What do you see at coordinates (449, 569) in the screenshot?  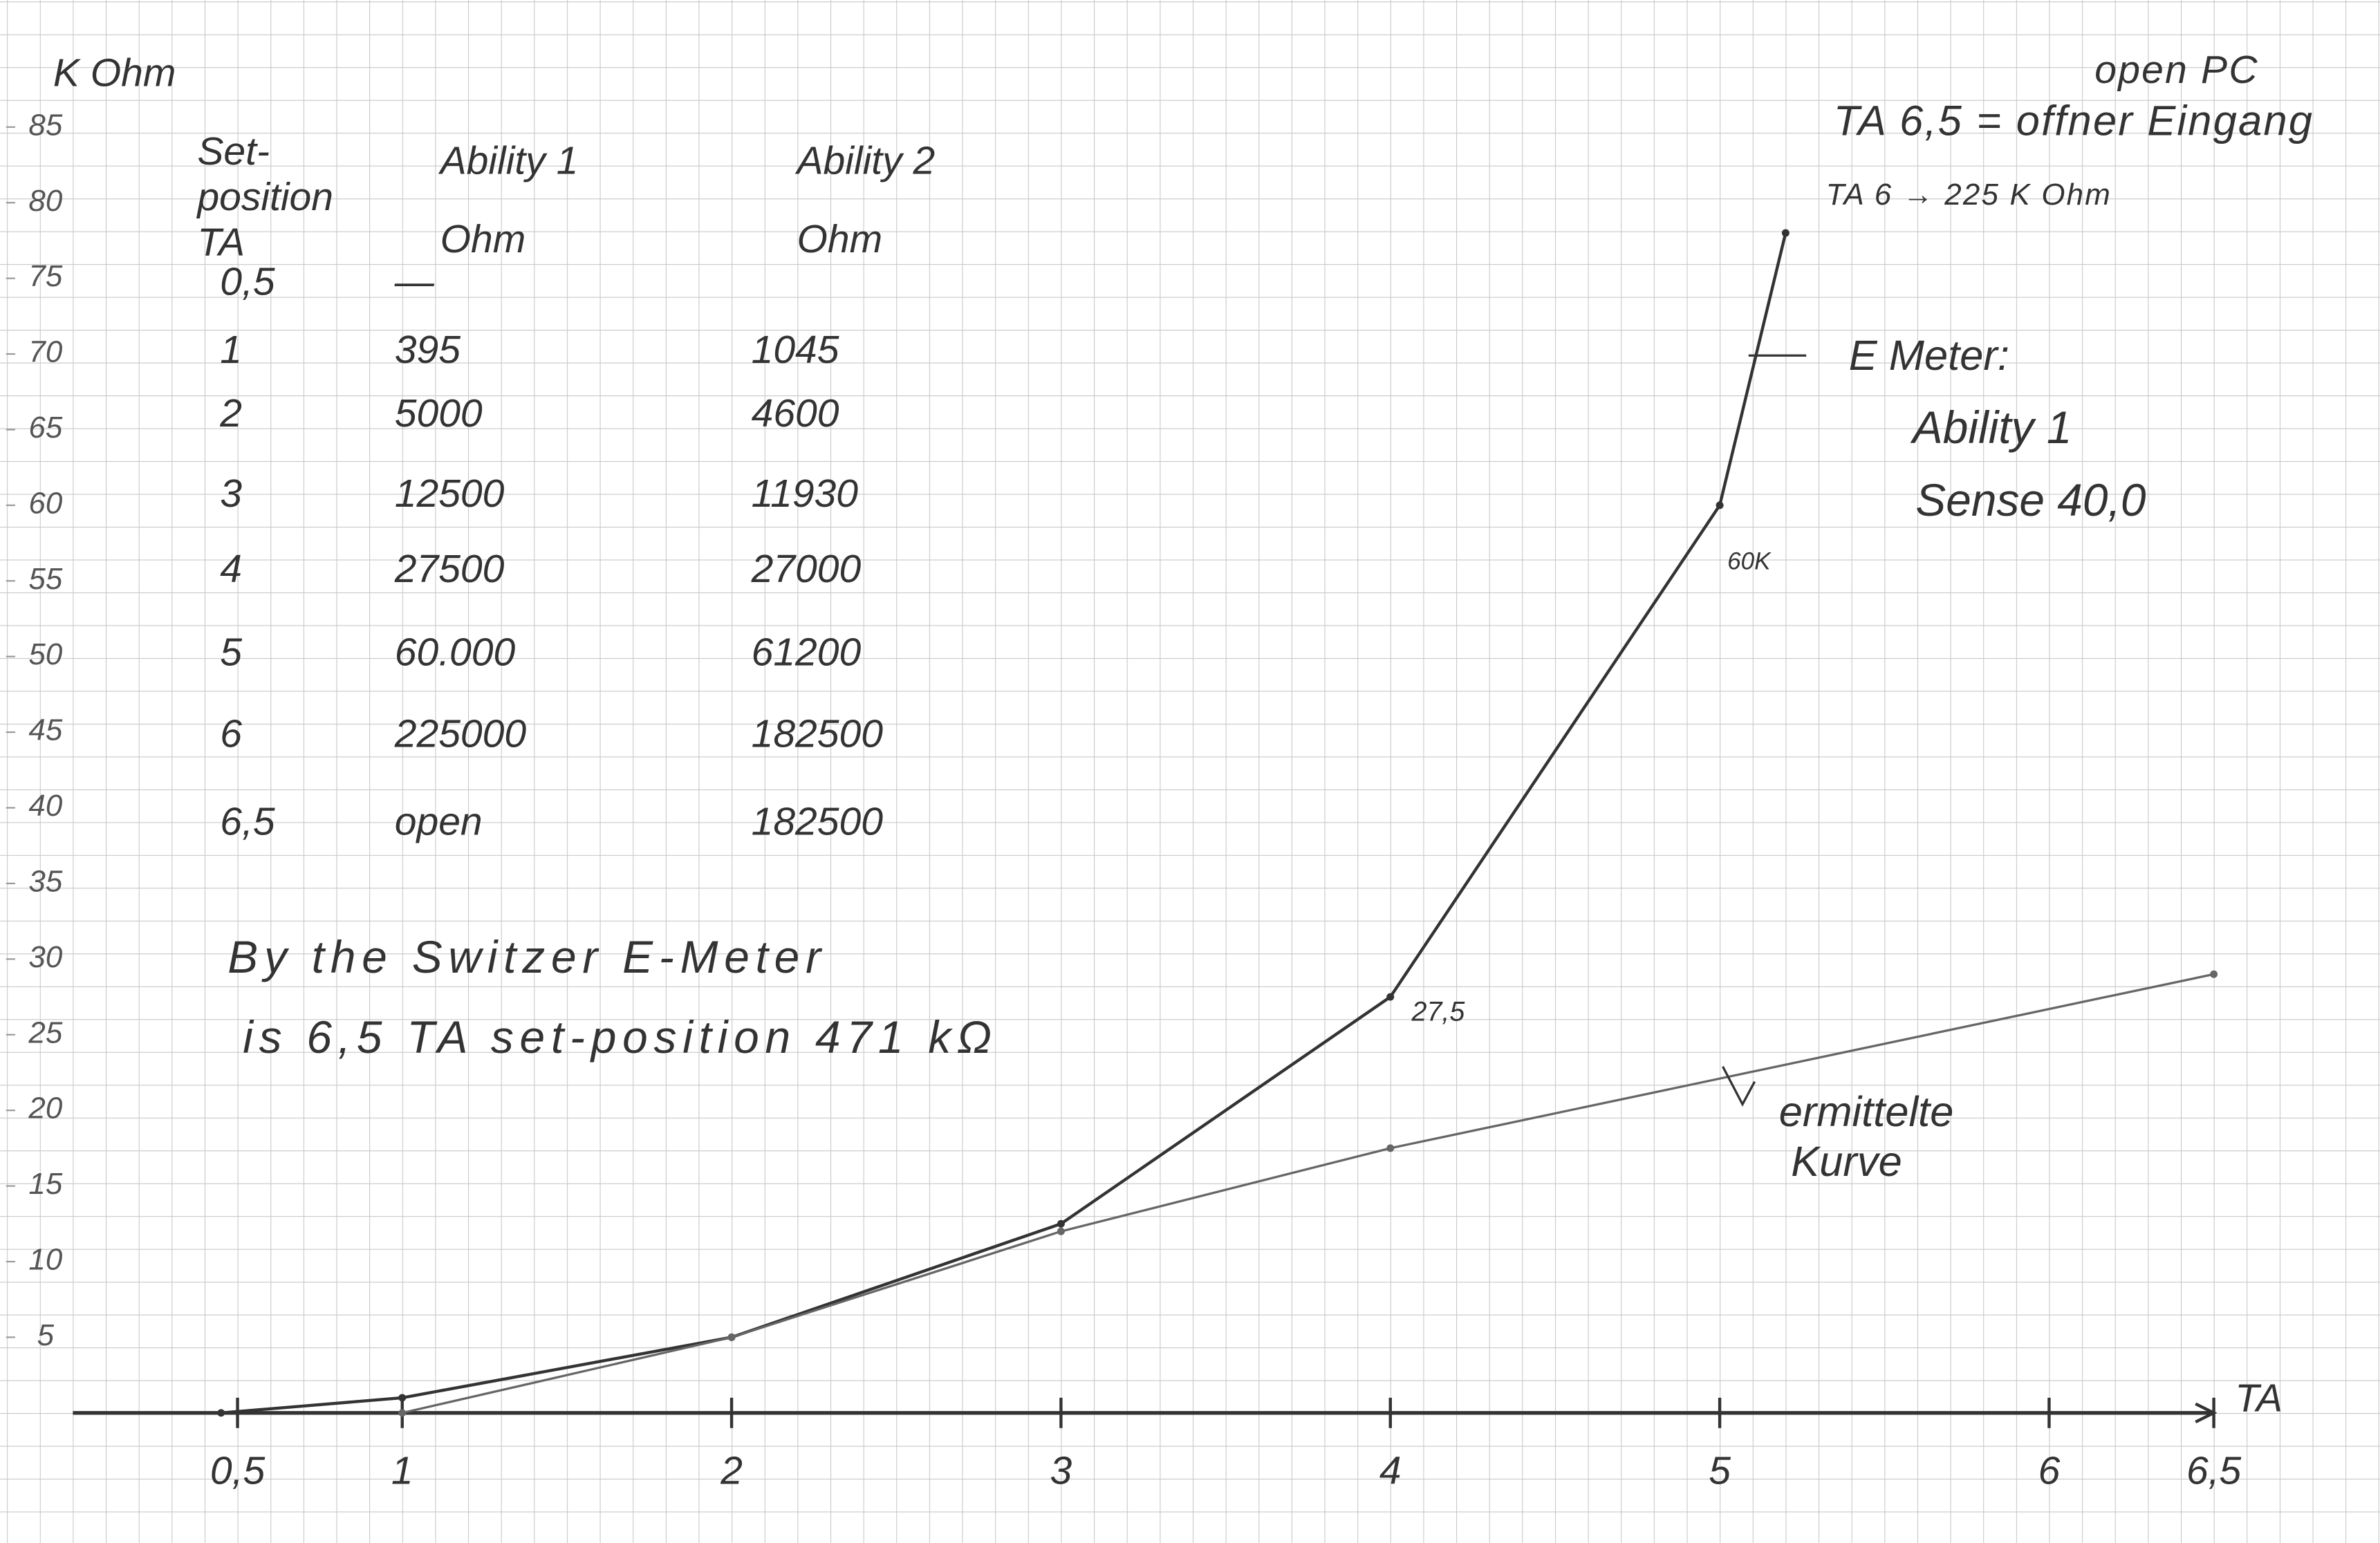 I see `table-cell: 27500` at bounding box center [449, 569].